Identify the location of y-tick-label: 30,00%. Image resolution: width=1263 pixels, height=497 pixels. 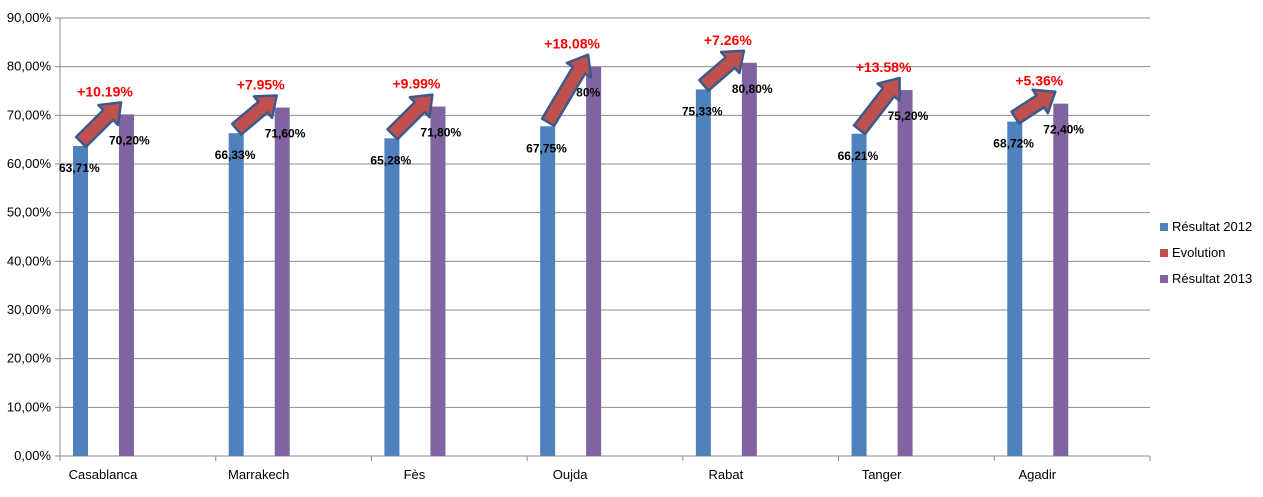
(29, 309).